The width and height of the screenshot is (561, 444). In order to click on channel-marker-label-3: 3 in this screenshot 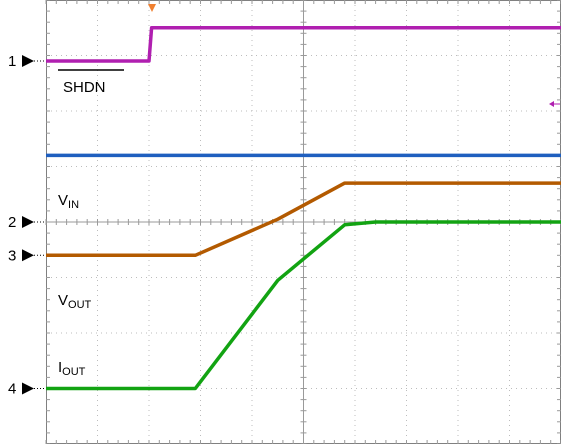, I will do `click(12, 255)`.